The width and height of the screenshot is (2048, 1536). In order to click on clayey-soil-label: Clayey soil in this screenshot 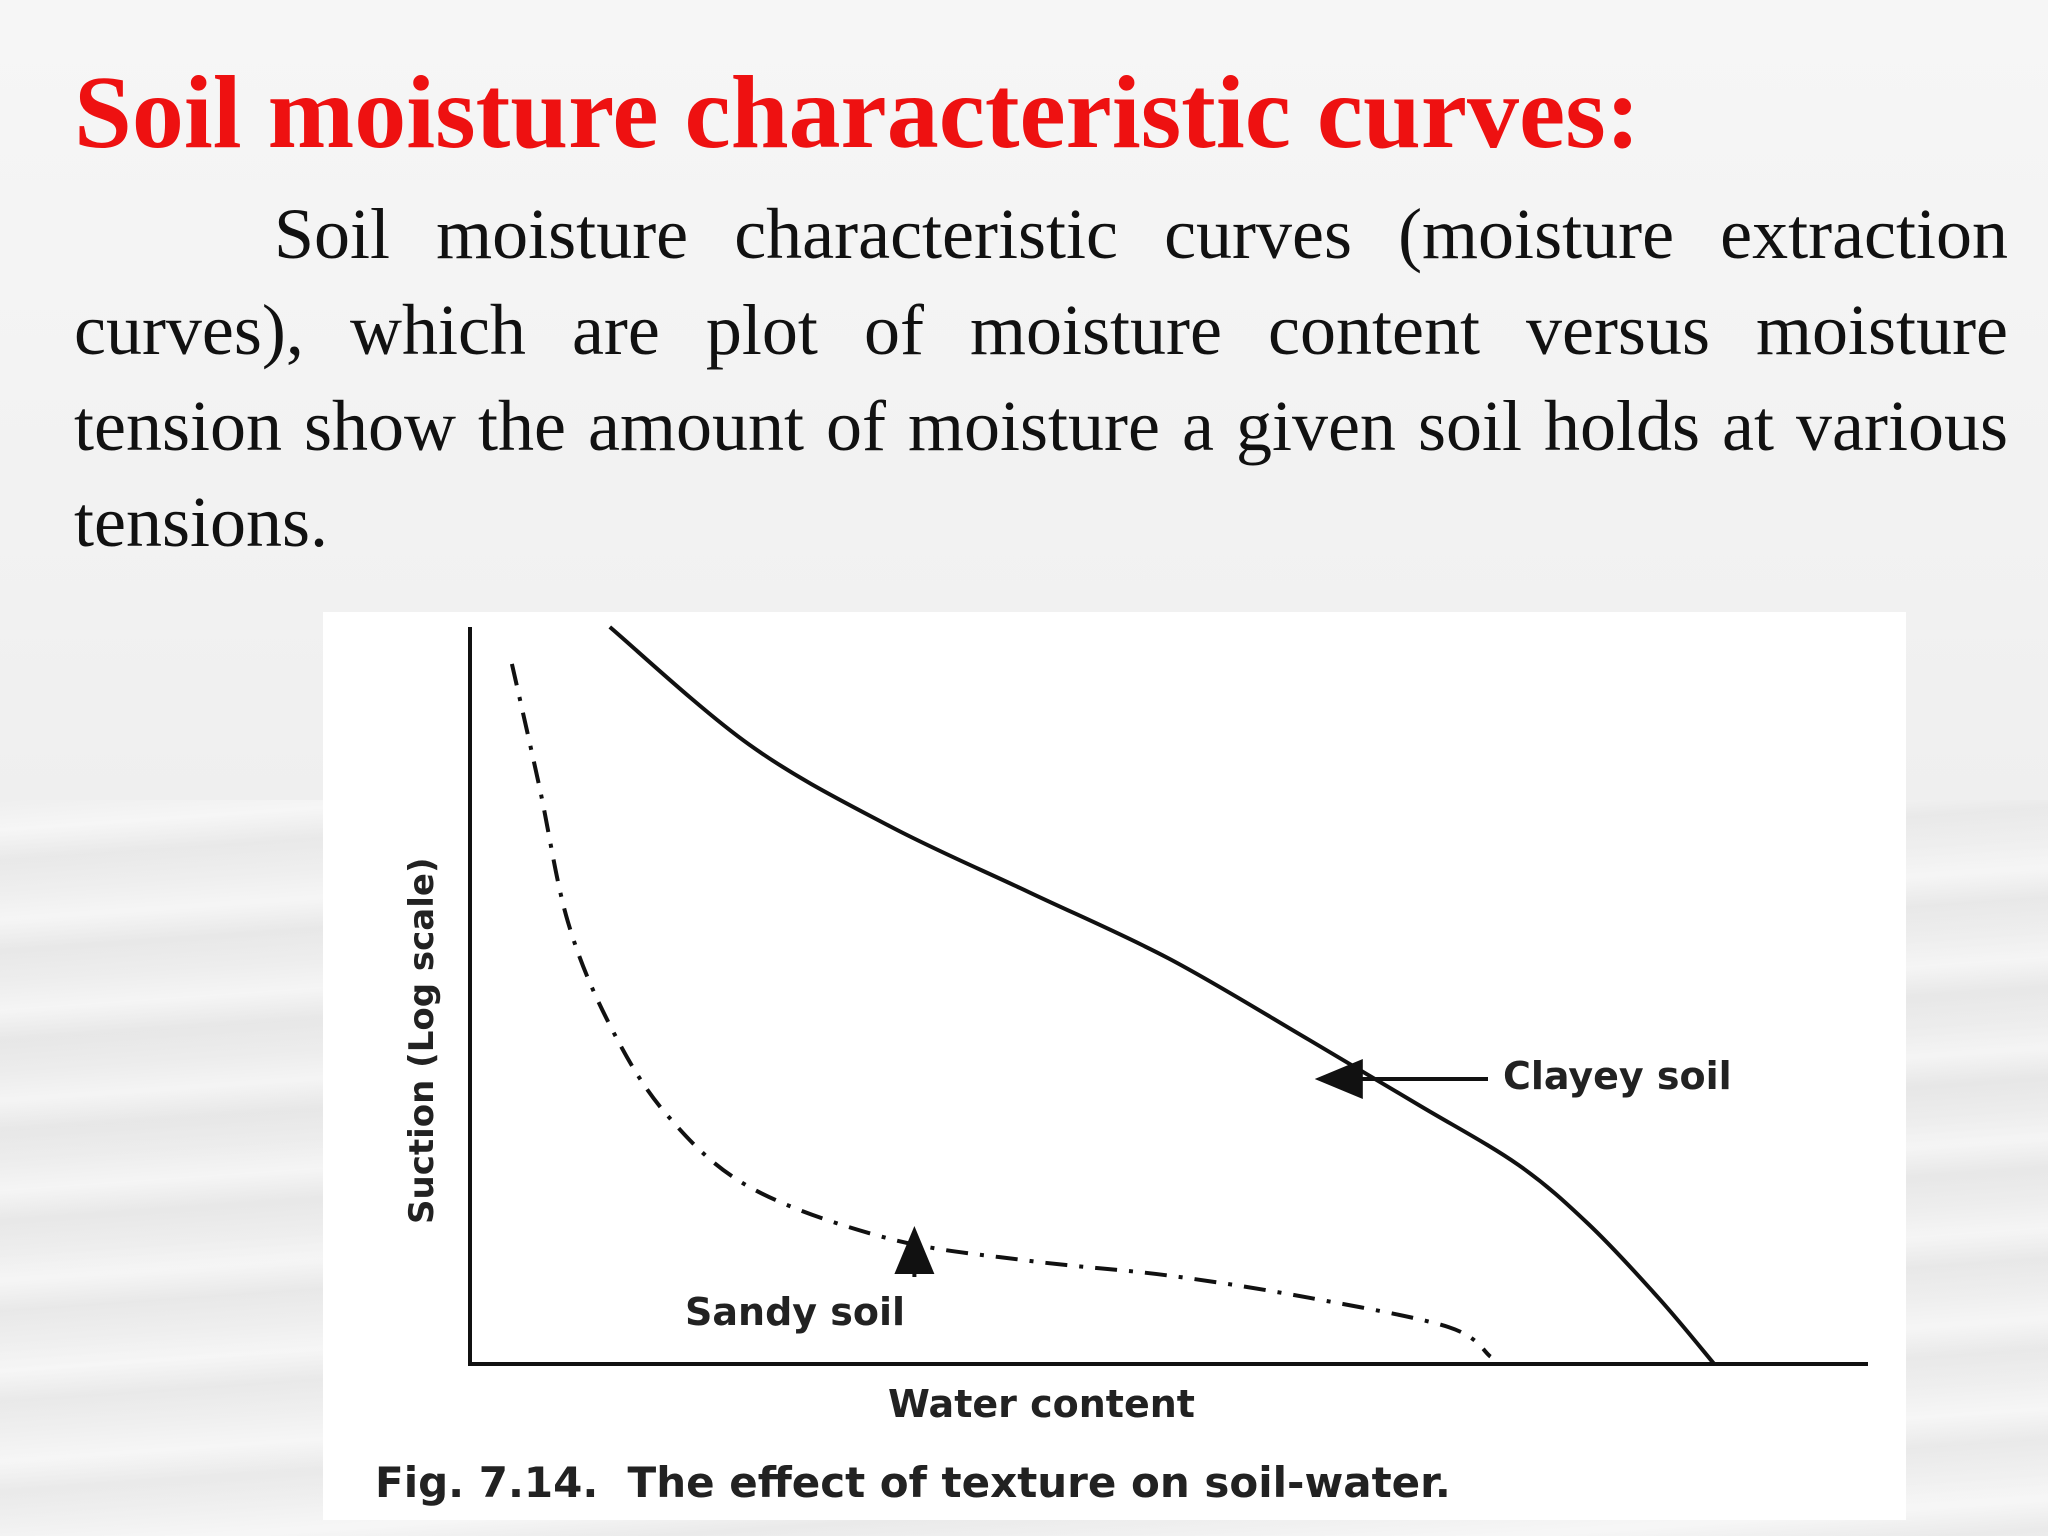, I will do `click(1617, 1076)`.